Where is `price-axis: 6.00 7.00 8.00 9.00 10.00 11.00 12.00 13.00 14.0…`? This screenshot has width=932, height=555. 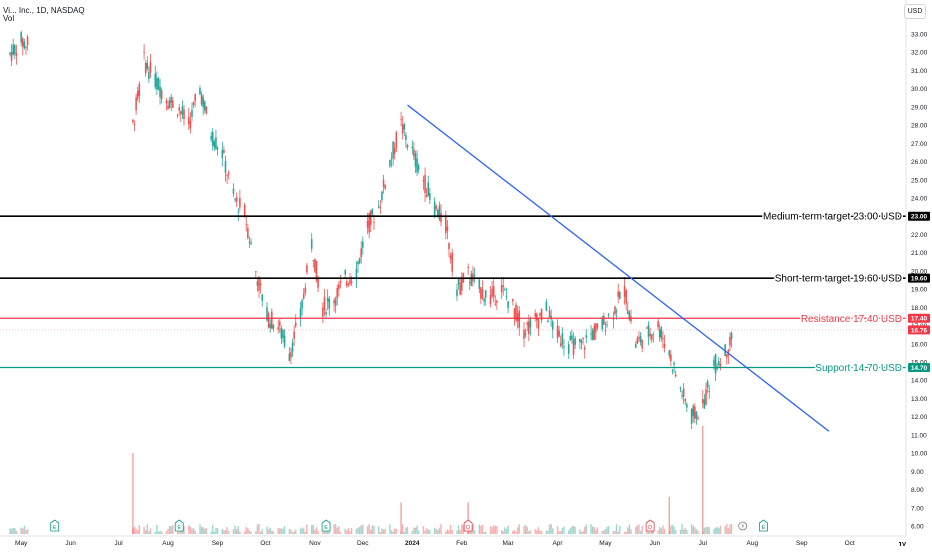 price-axis: 6.00 7.00 8.00 9.00 10.00 11.00 12.00 13.00 14.0… is located at coordinates (917, 268).